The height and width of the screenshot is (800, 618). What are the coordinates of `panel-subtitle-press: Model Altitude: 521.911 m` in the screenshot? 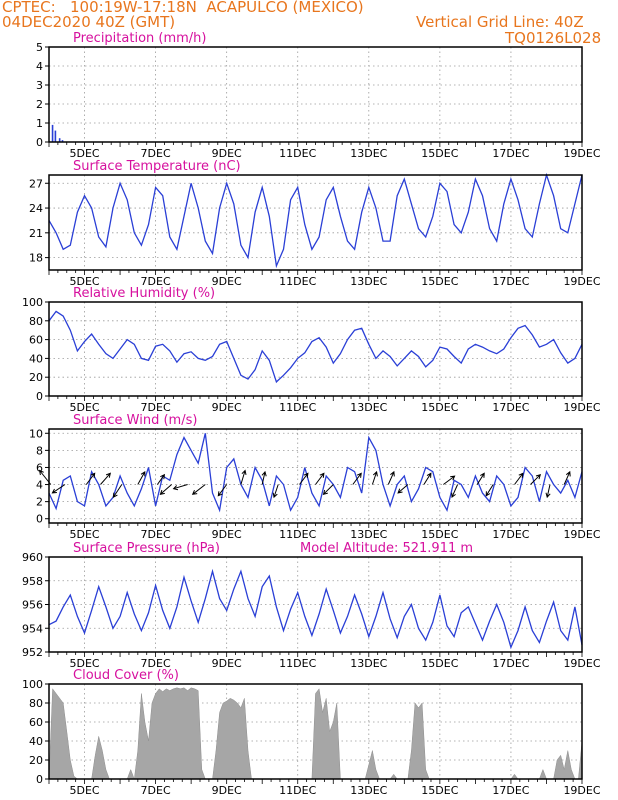 It's located at (386, 548).